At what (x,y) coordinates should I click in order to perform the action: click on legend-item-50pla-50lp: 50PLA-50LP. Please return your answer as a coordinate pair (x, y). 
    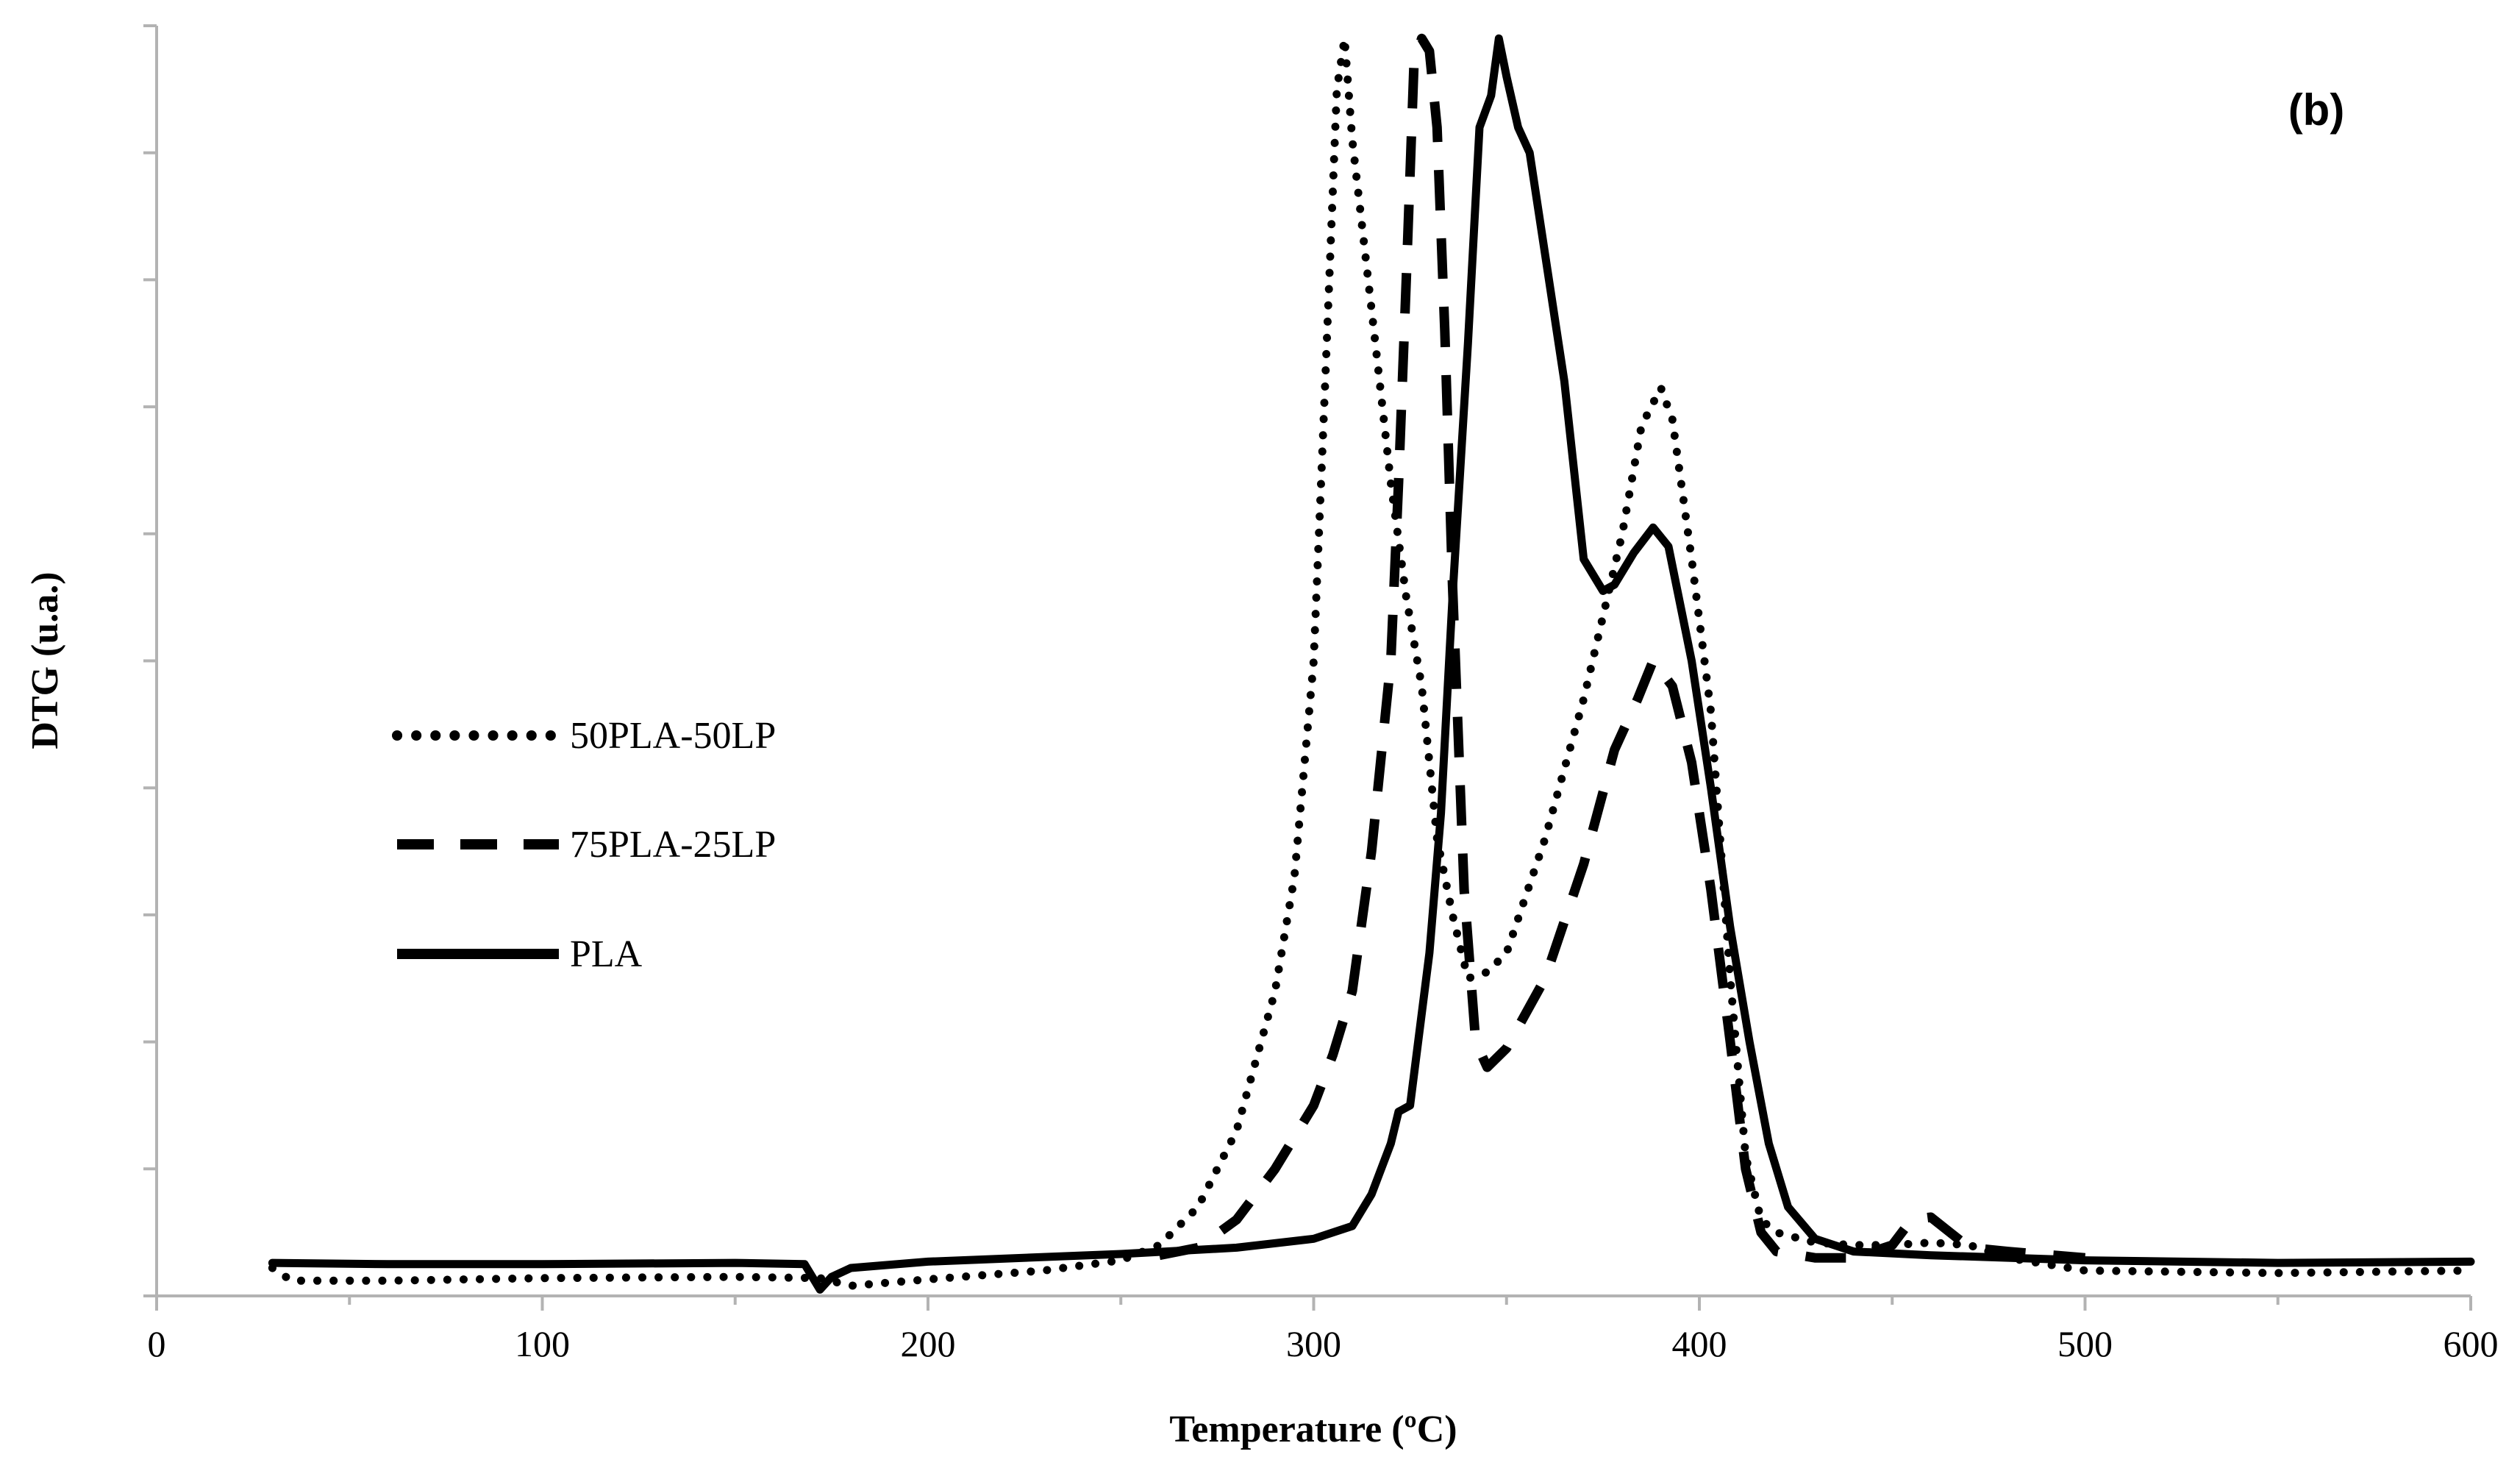
    Looking at the image, I should click on (584, 736).